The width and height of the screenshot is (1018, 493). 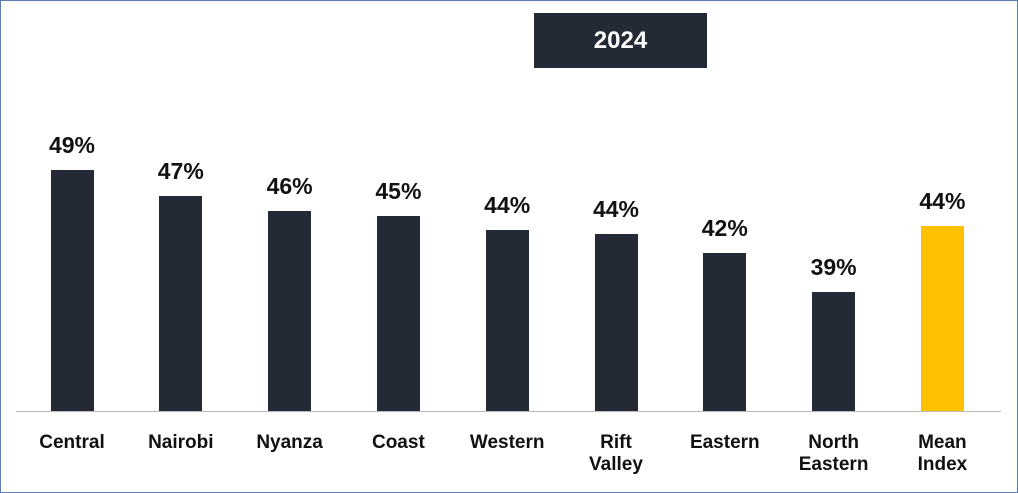 I want to click on value-label: 42%, so click(x=724, y=228).